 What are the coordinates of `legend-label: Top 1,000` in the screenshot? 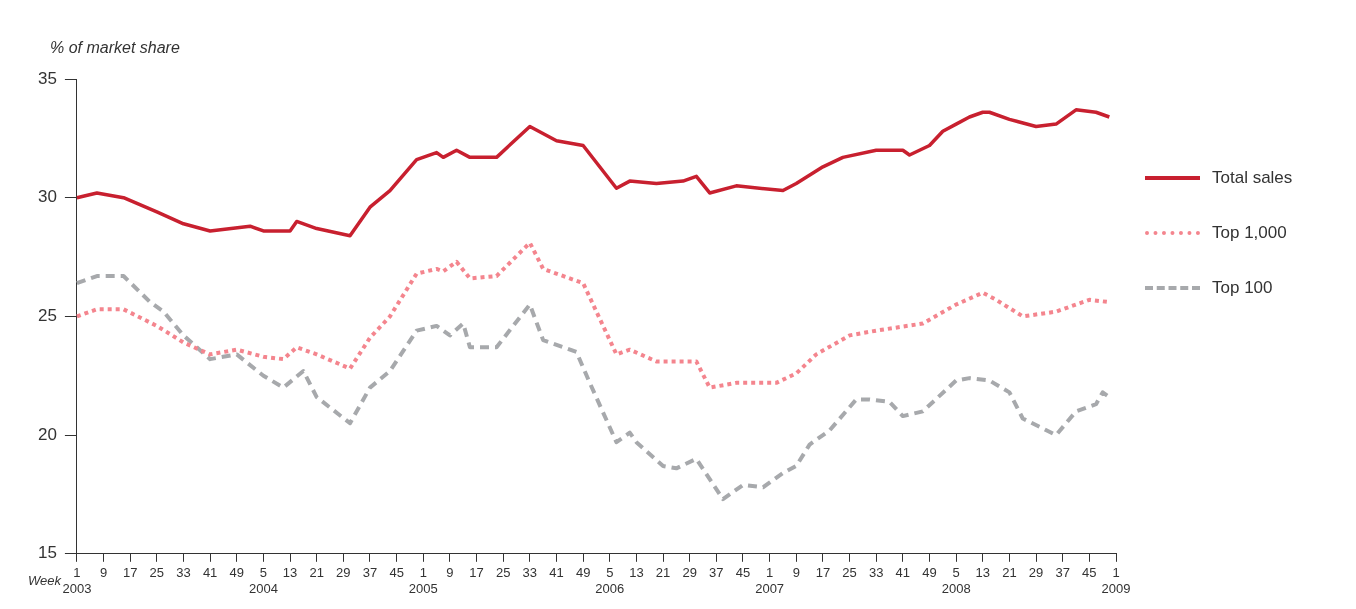 It's located at (1249, 232).